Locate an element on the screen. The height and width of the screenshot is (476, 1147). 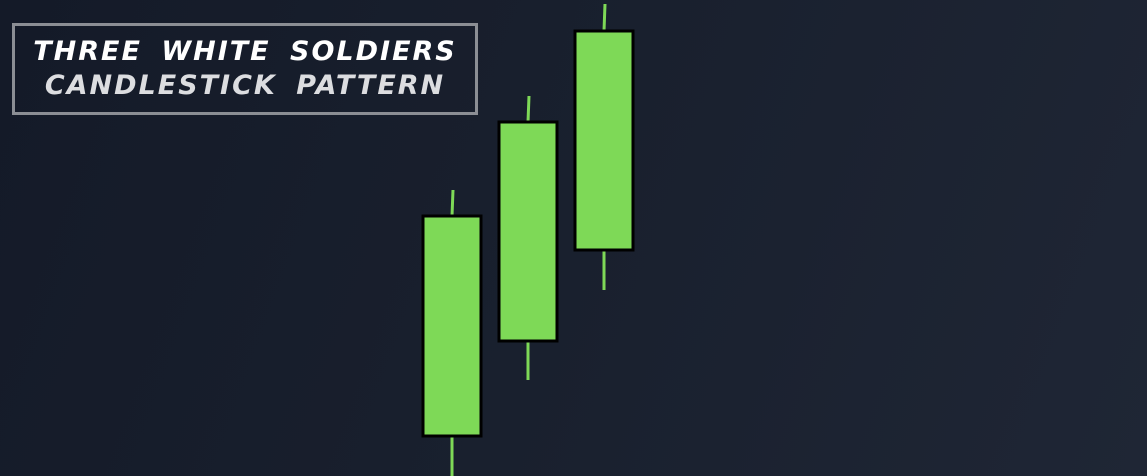
candle-3-upper-wick is located at coordinates (604, 17).